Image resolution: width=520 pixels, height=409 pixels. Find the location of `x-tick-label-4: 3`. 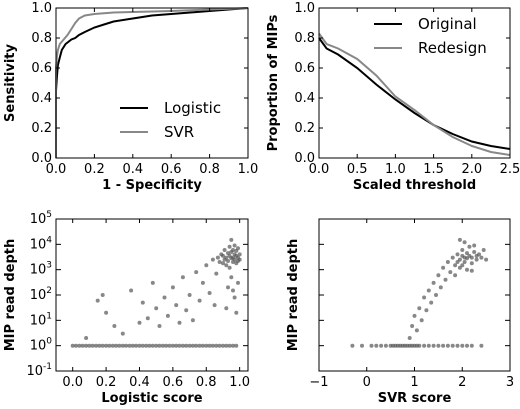

x-tick-label-4: 3 is located at coordinates (510, 382).